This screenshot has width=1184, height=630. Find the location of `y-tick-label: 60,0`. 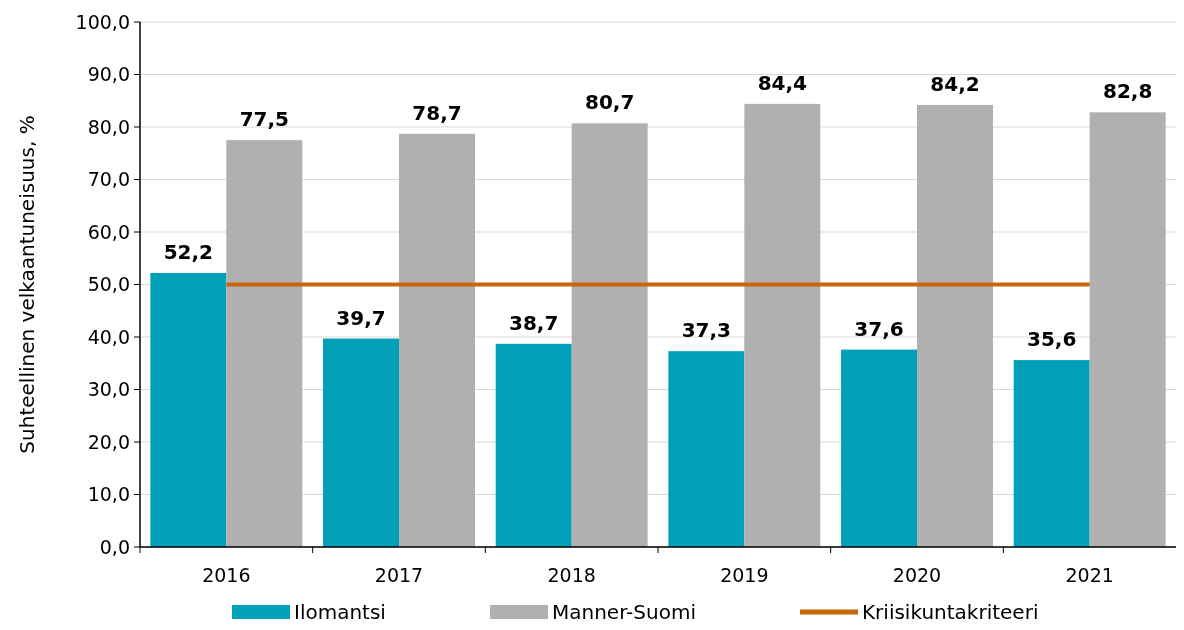

y-tick-label: 60,0 is located at coordinates (108, 231).